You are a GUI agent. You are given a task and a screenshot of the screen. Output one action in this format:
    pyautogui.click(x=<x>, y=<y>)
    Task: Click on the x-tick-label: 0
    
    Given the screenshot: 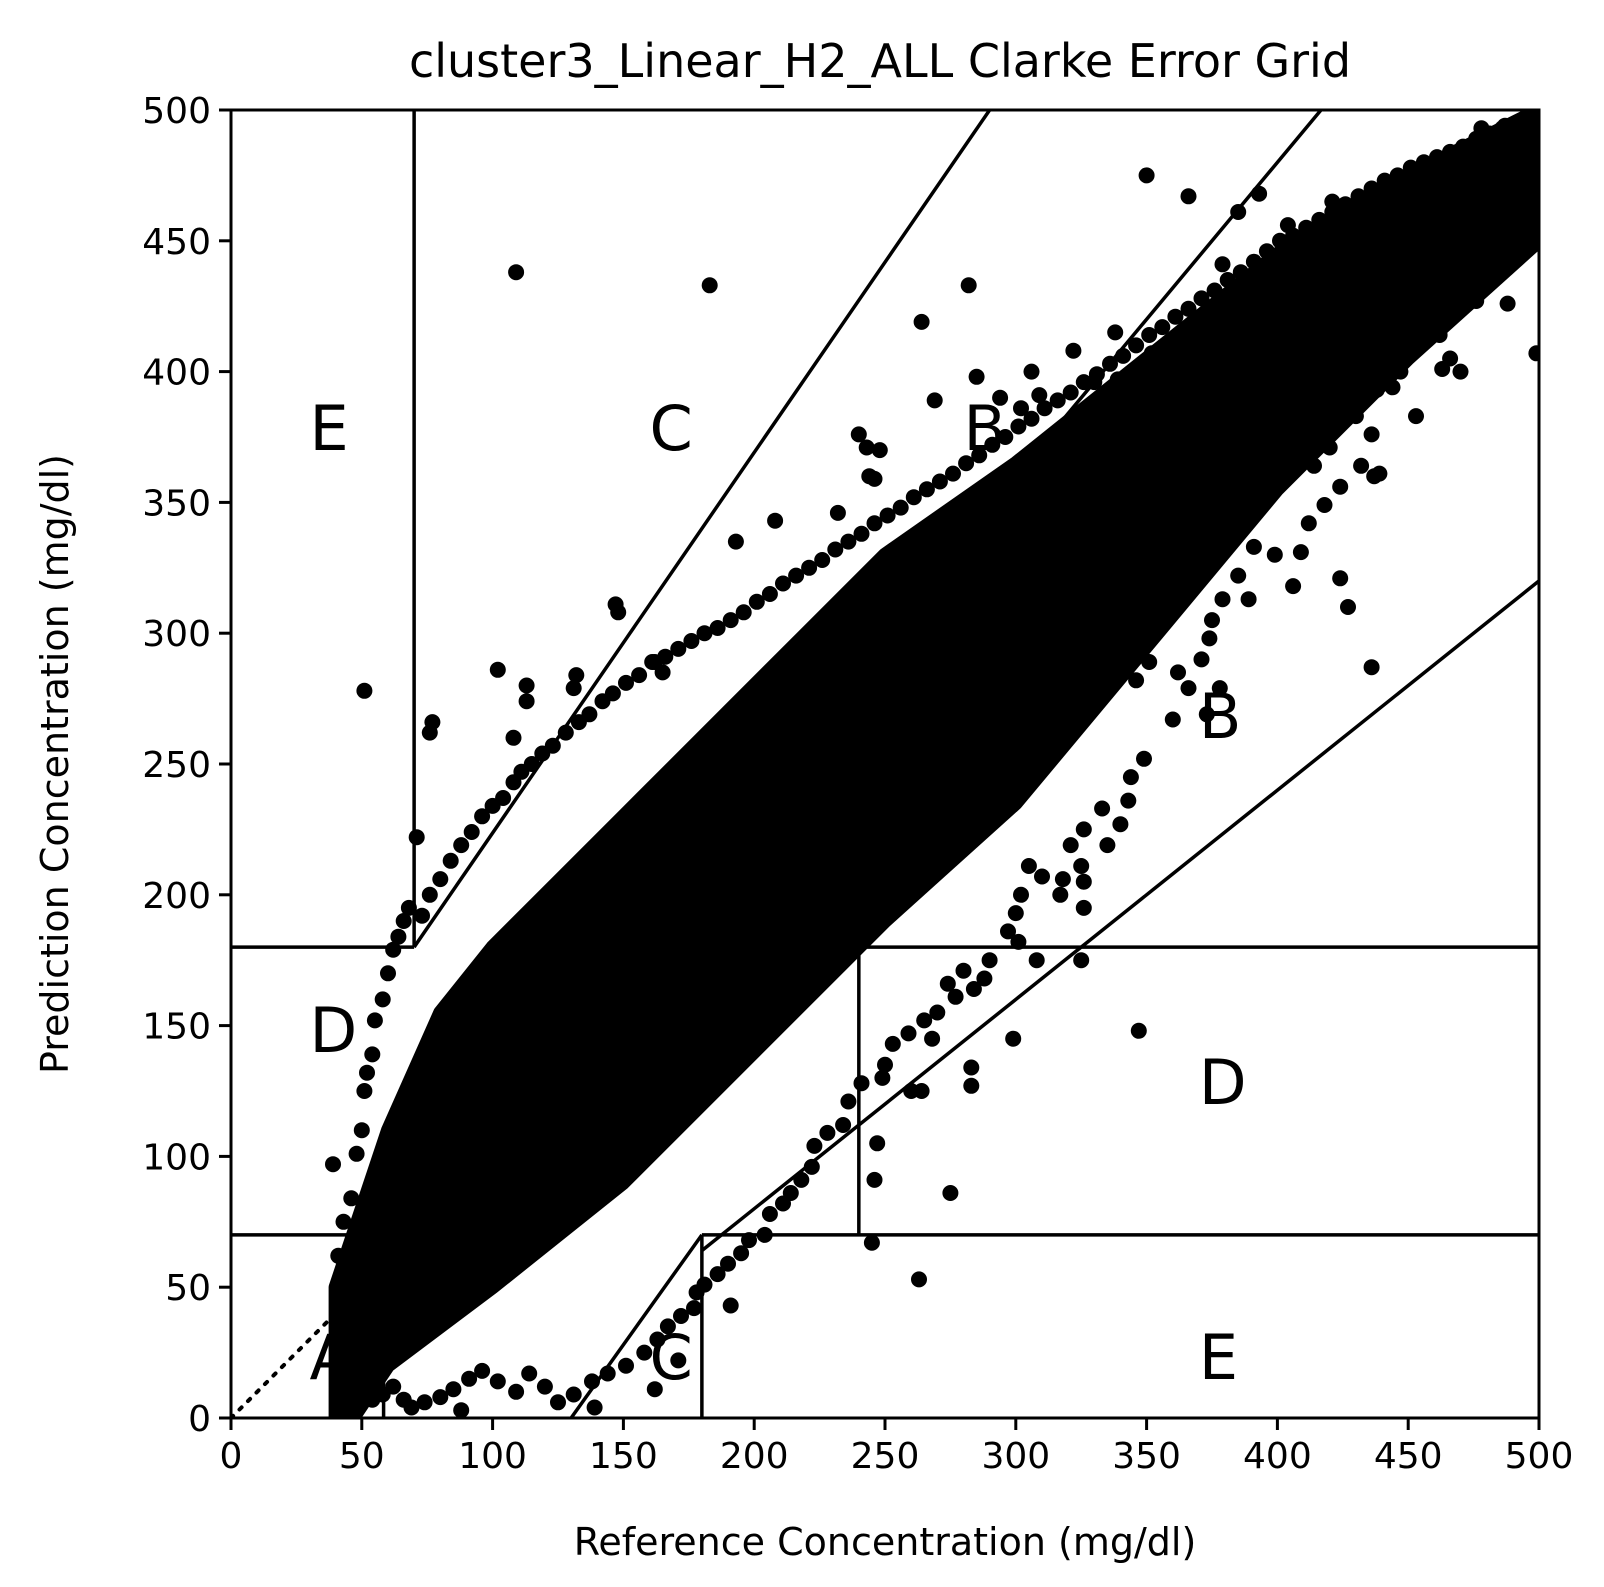 What is the action you would take?
    pyautogui.click(x=231, y=1456)
    